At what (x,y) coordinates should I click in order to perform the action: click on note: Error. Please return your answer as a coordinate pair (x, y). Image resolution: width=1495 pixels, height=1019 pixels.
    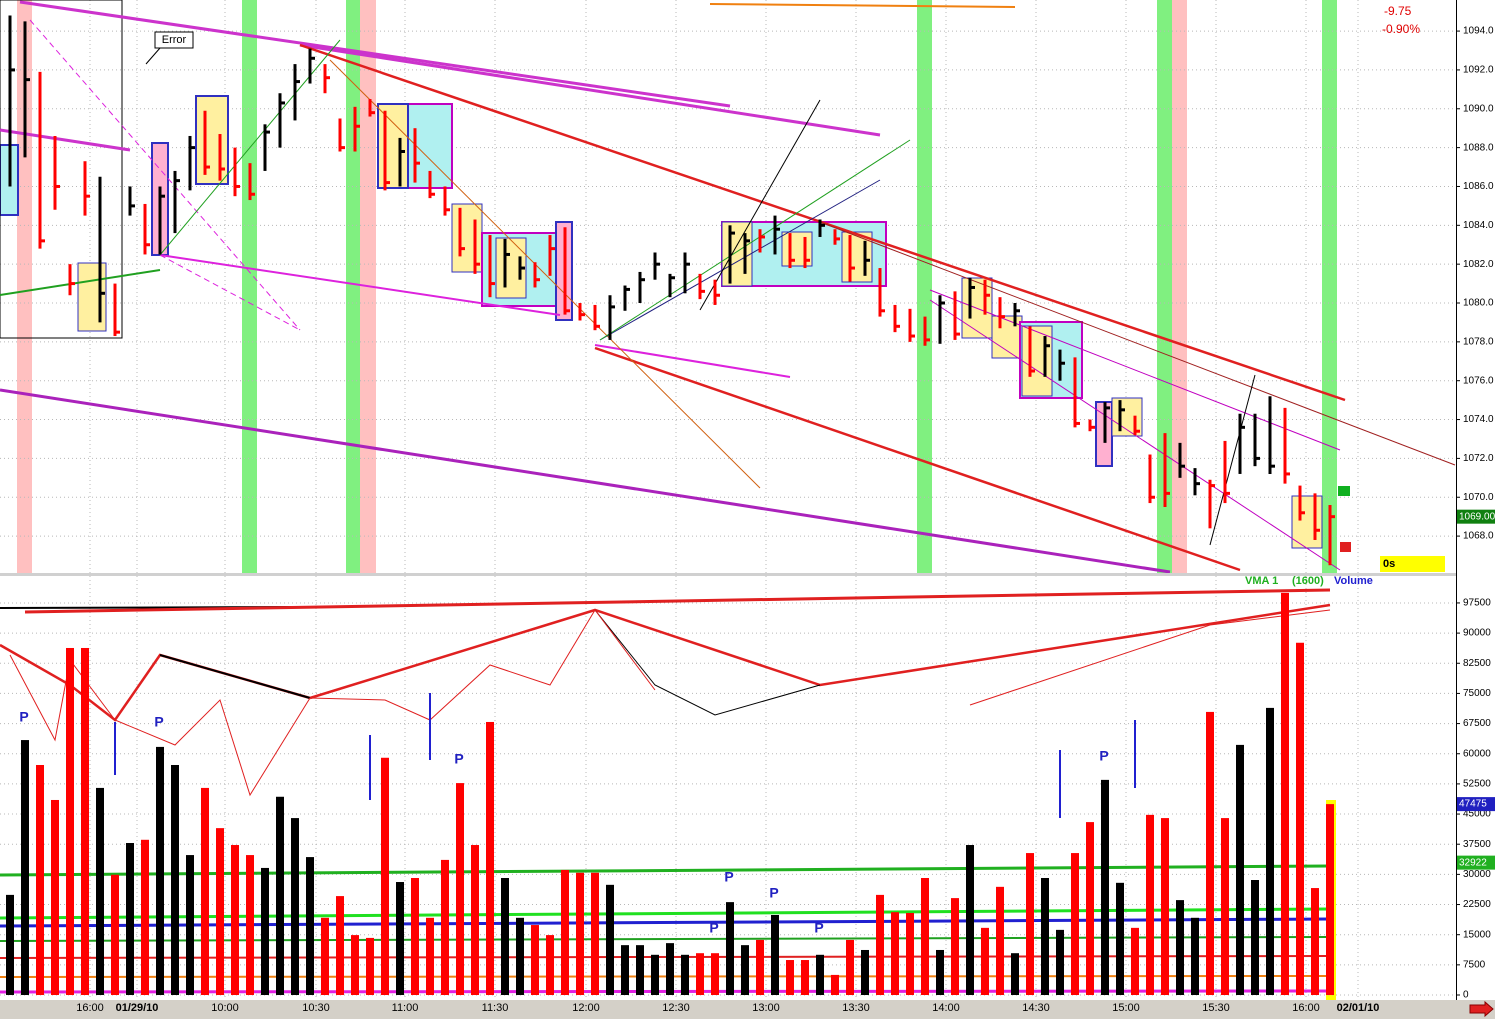
    Looking at the image, I should click on (174, 40).